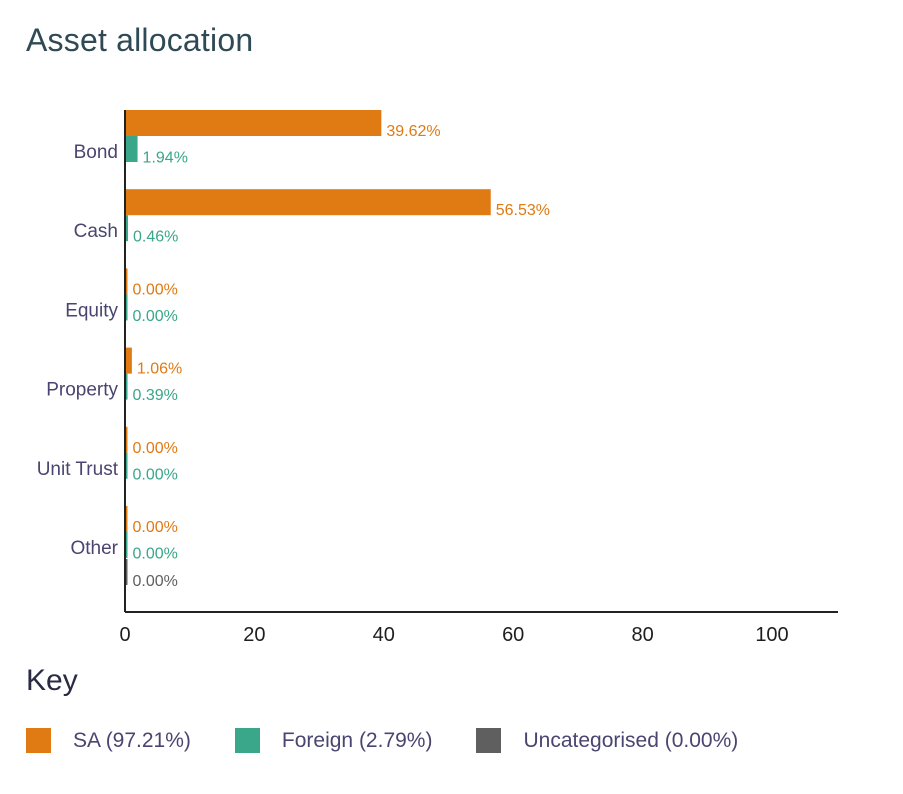 This screenshot has width=903, height=794. I want to click on legend-item-foreign: Foreign (2.79%), so click(333, 740).